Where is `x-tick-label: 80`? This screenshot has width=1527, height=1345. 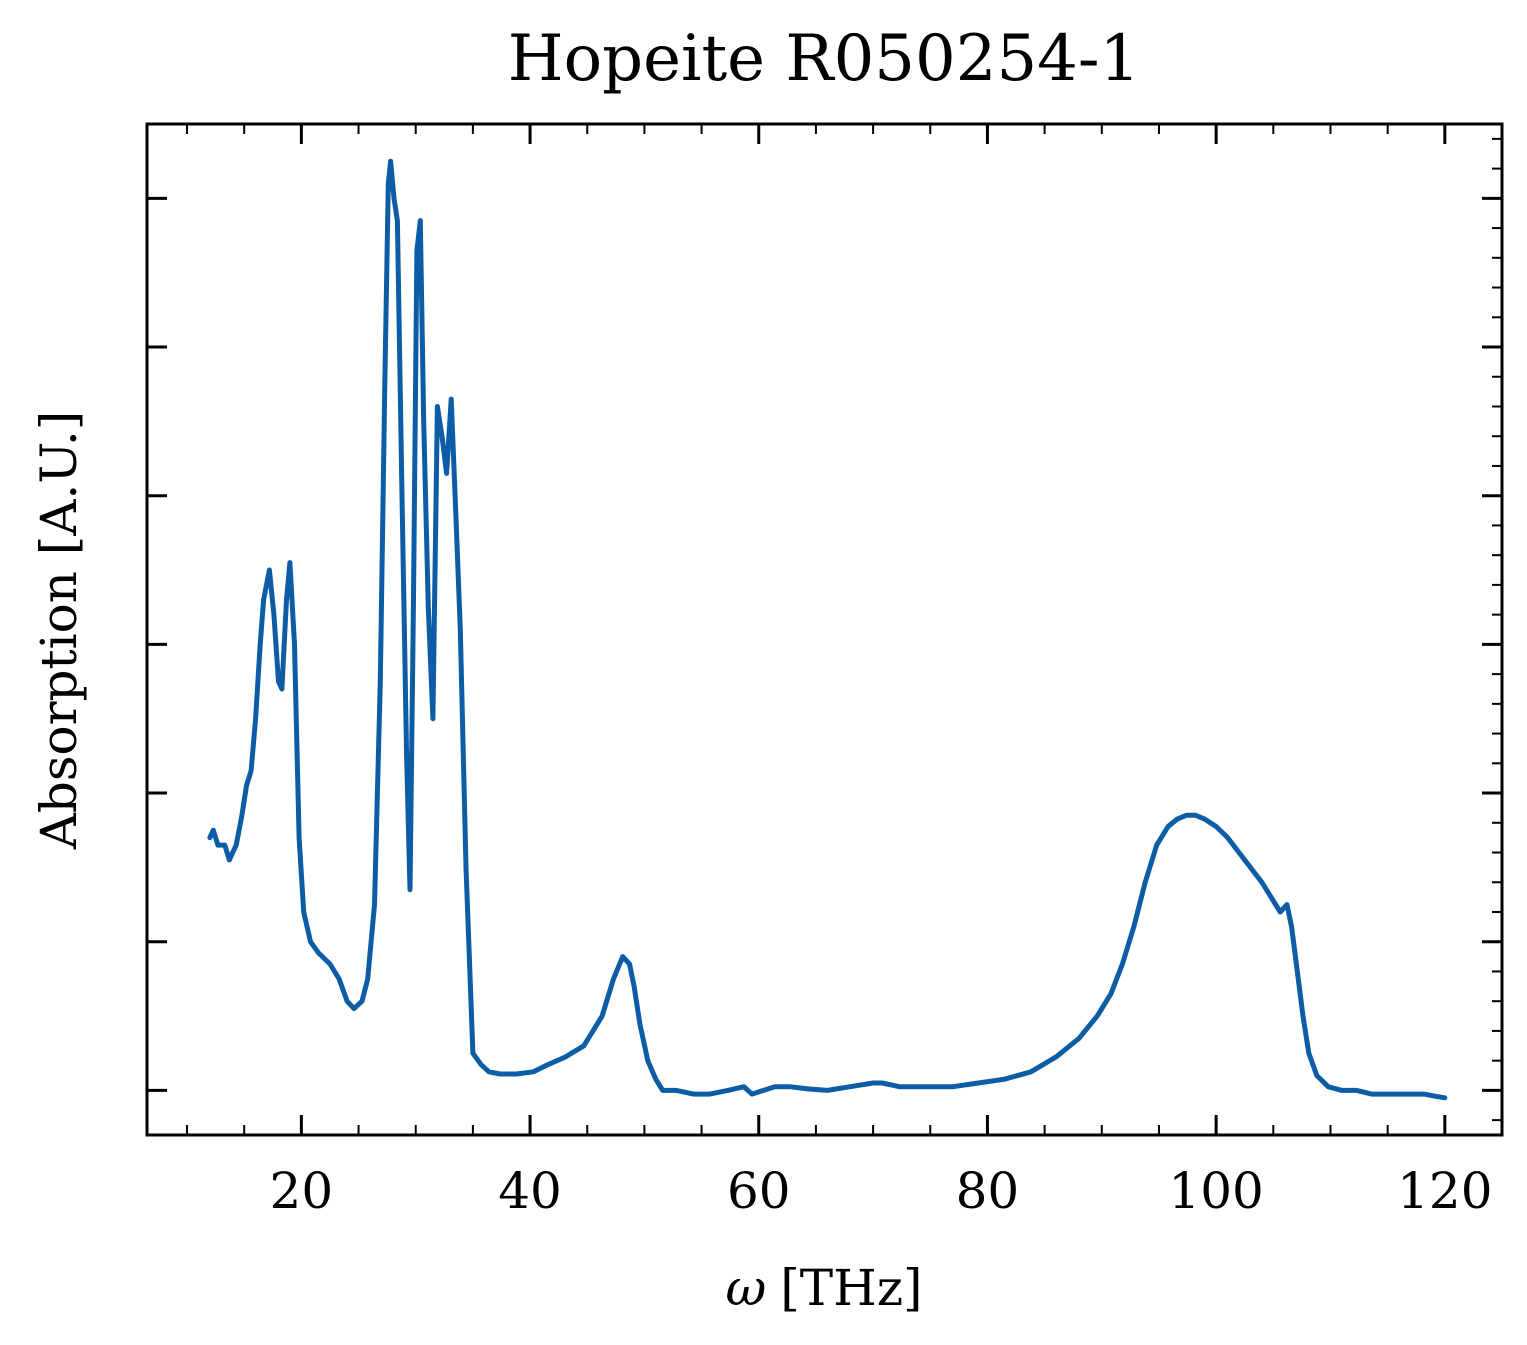
x-tick-label: 80 is located at coordinates (988, 1191).